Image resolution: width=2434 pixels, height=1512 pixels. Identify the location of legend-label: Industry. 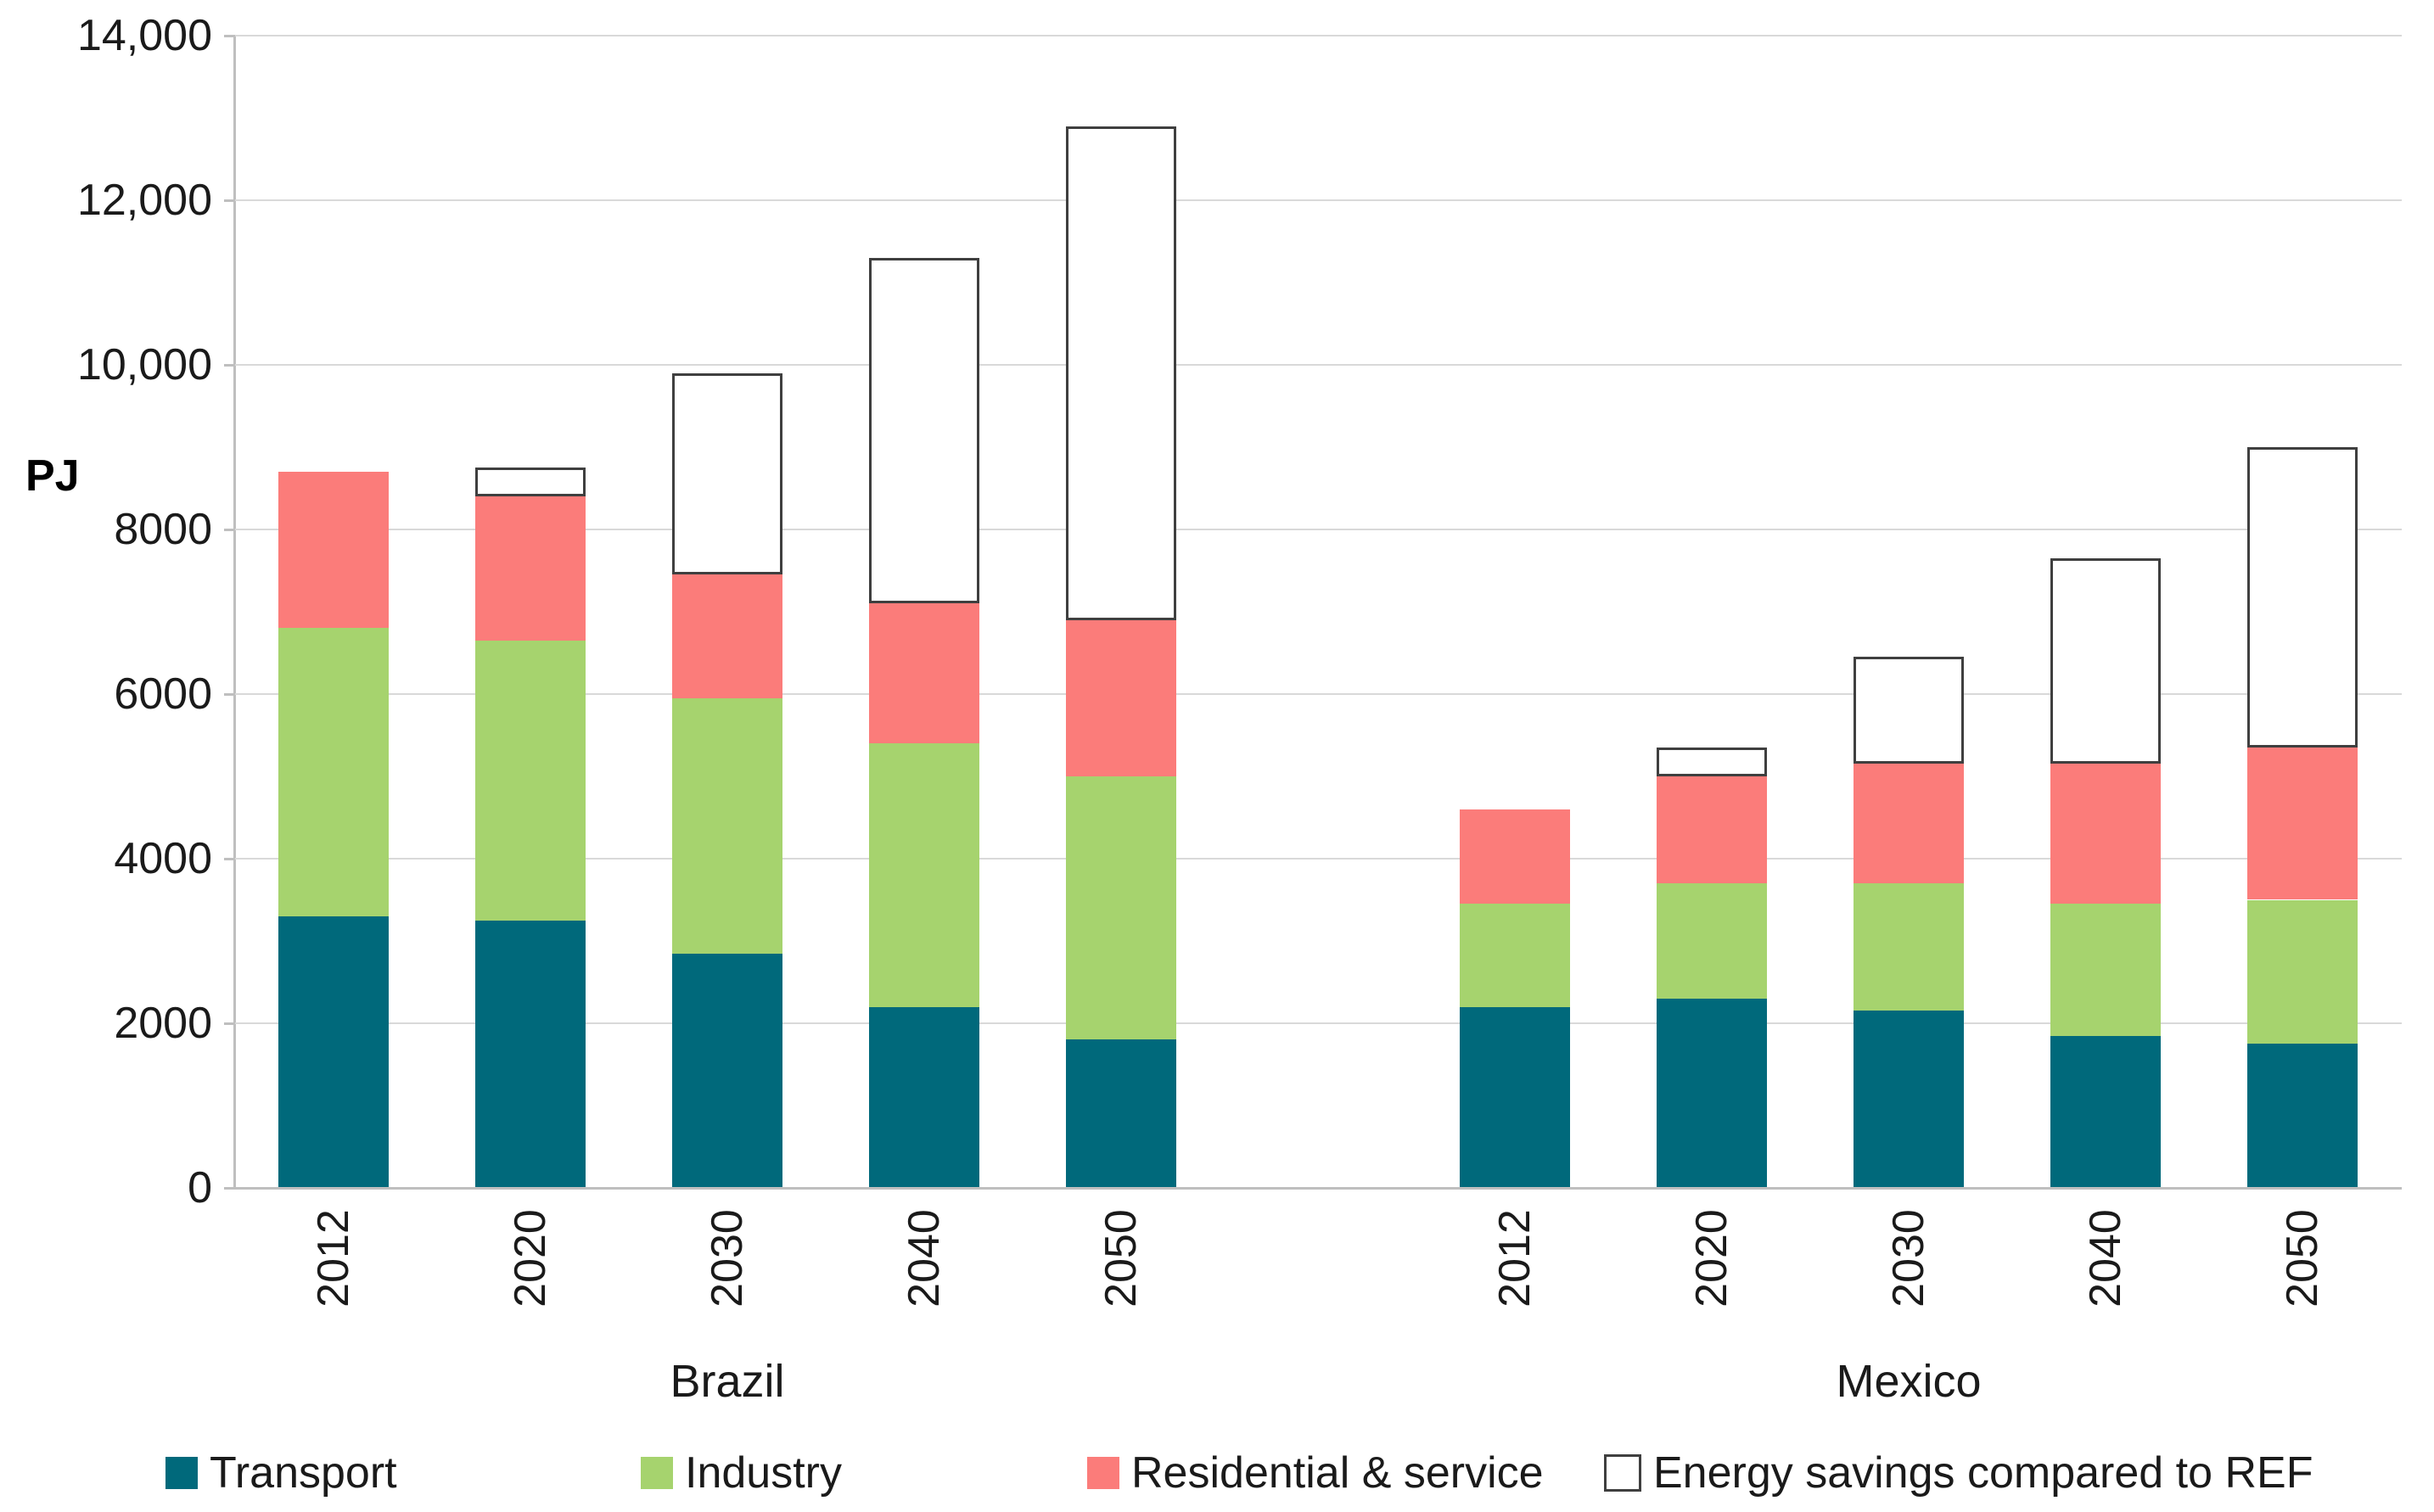
(764, 1473).